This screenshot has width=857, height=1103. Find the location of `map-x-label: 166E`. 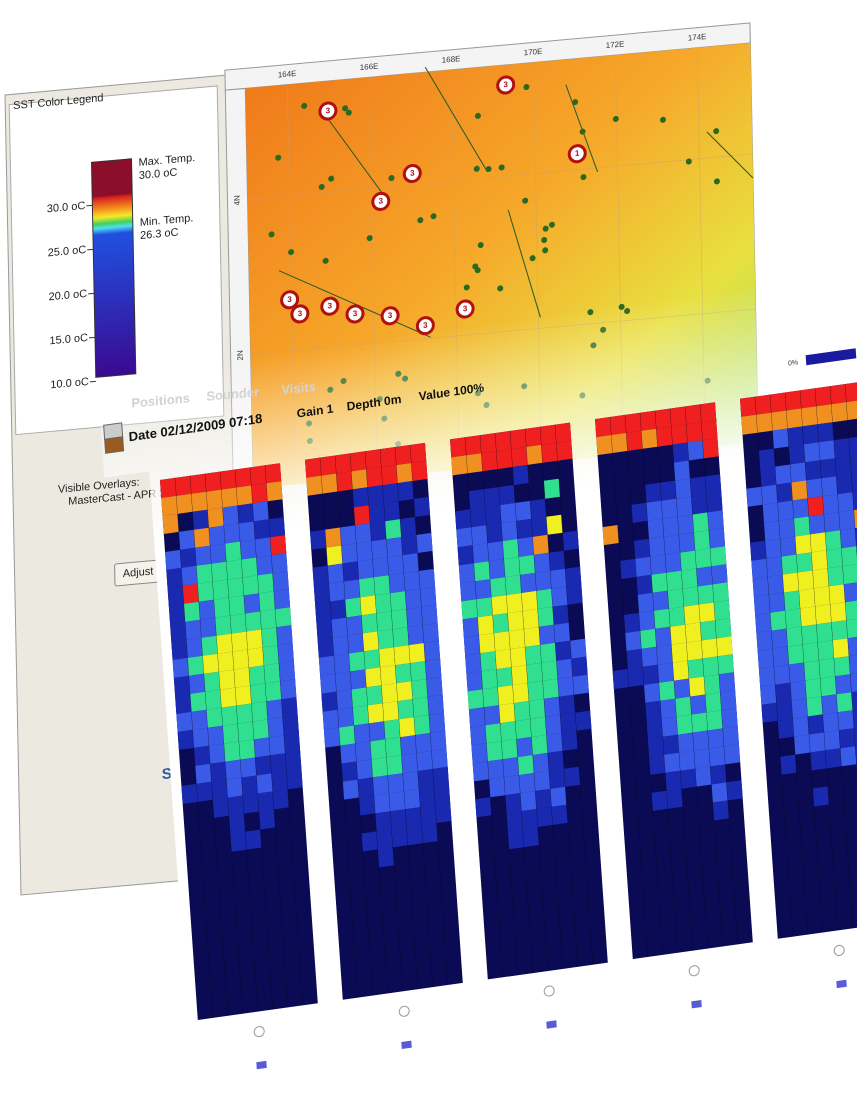

map-x-label: 166E is located at coordinates (369, 67).